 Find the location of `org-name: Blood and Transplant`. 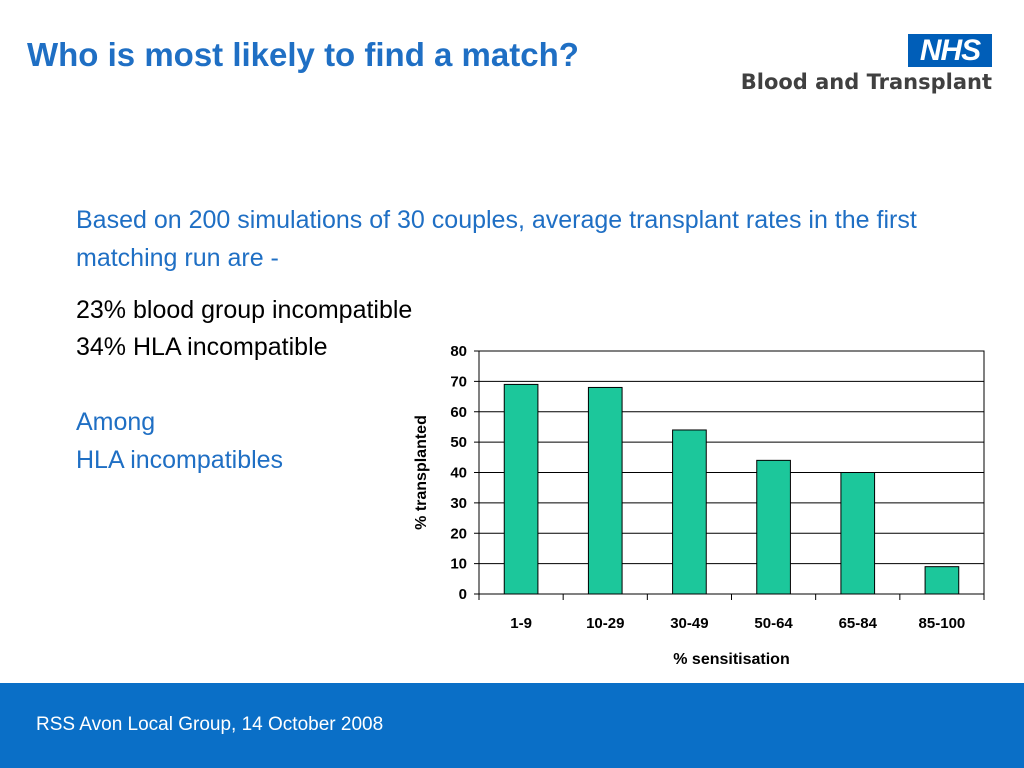

org-name: Blood and Transplant is located at coordinates (866, 82).